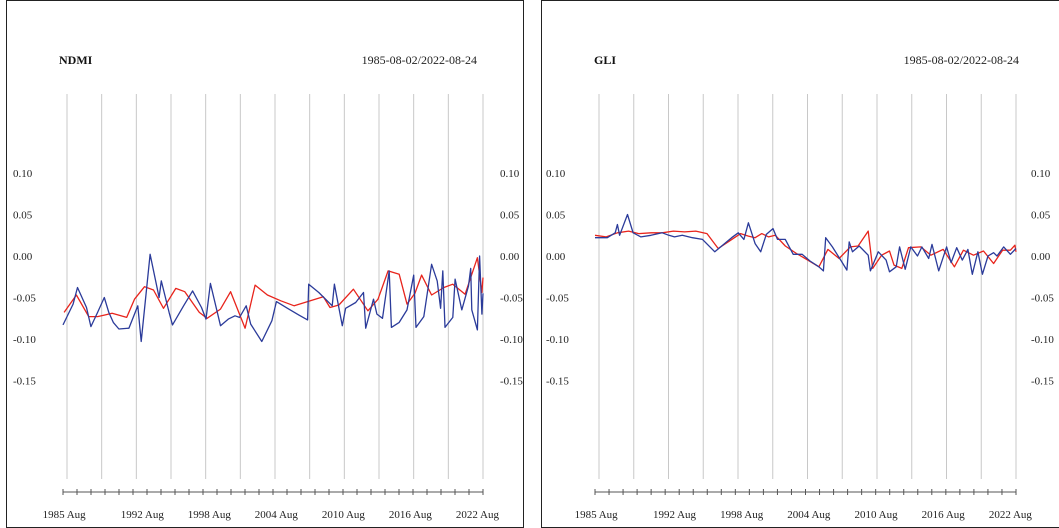  I want to click on chart-title: NDMI, so click(76, 60).